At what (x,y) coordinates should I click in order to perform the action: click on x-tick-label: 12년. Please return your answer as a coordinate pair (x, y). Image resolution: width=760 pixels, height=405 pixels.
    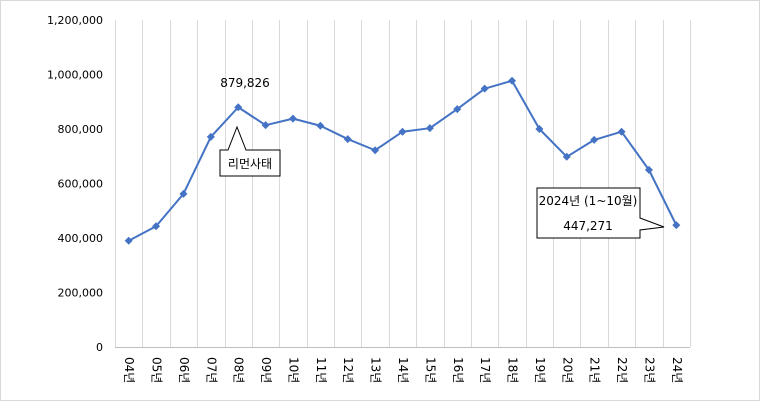
    Looking at the image, I should click on (348, 370).